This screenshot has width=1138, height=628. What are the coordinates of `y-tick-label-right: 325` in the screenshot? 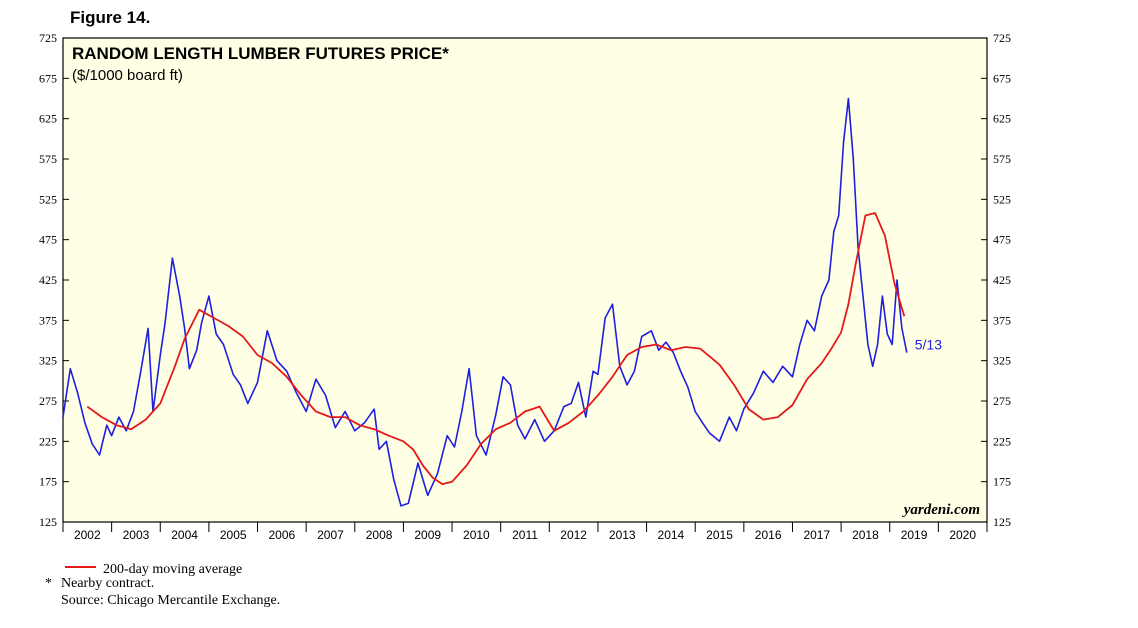 It's located at (1002, 361).